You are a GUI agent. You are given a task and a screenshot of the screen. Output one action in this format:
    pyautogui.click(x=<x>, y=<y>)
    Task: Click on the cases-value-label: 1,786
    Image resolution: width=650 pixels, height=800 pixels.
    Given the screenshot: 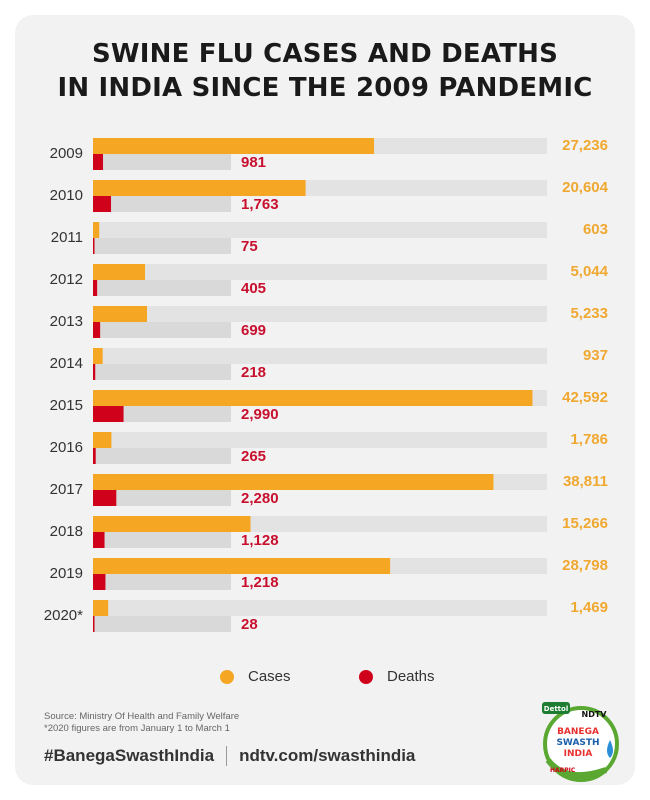 What is the action you would take?
    pyautogui.click(x=589, y=439)
    